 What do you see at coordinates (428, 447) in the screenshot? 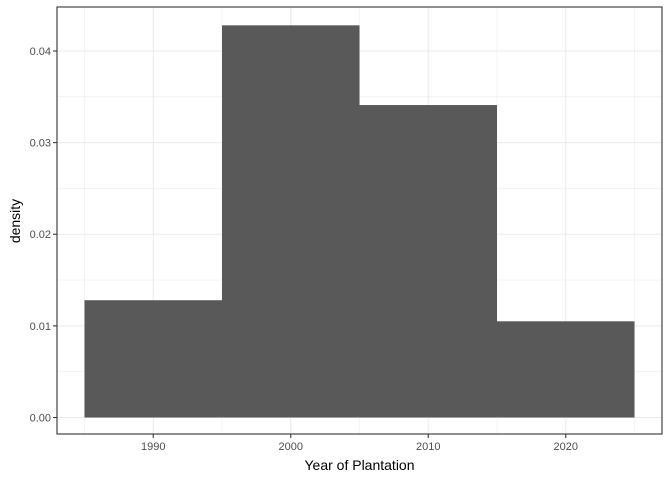
I see `x-tick-label: 2010` at bounding box center [428, 447].